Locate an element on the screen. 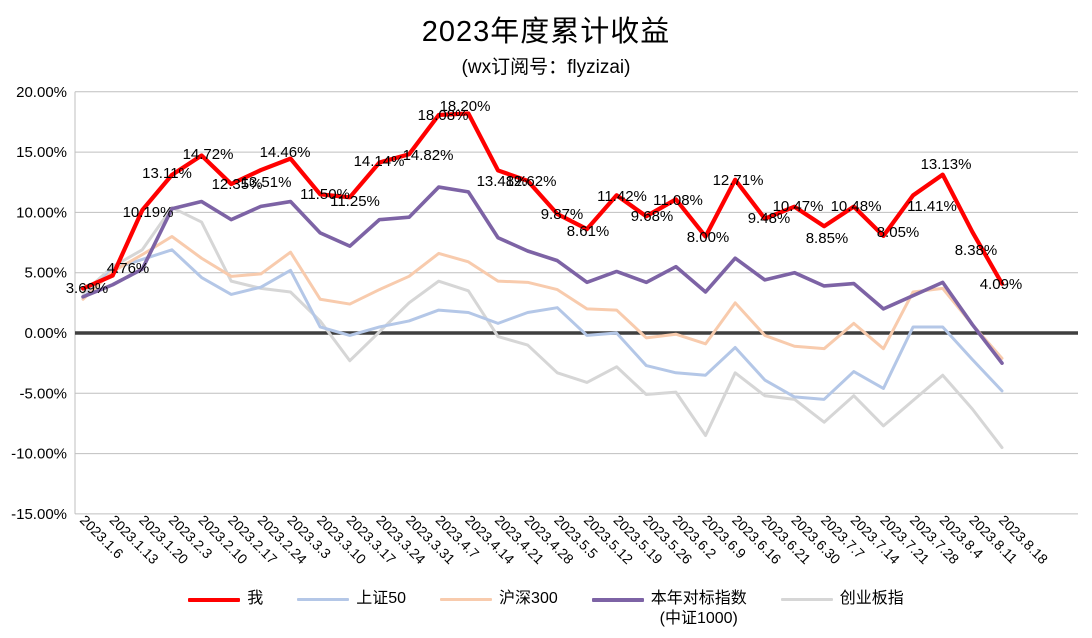 The image size is (1092, 638). legend-swatch-sse50-icon is located at coordinates (323, 599).